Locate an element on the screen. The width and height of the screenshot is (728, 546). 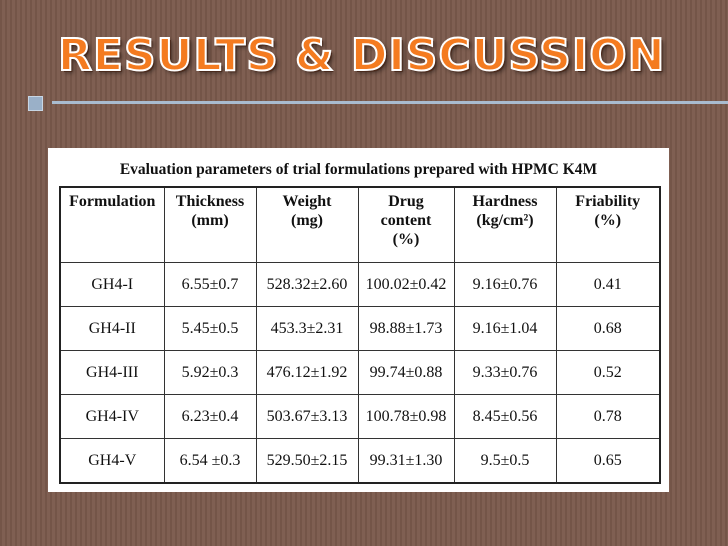
table-cell: 0.52 is located at coordinates (608, 372).